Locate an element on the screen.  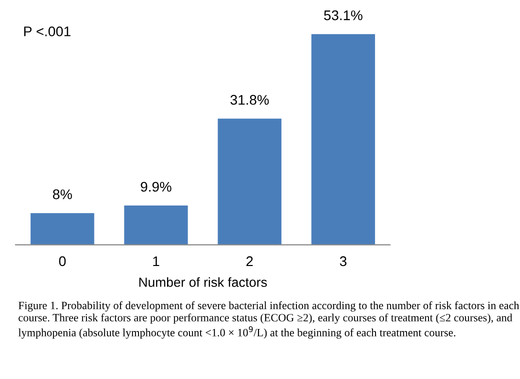
data-label: 8% is located at coordinates (62, 194).